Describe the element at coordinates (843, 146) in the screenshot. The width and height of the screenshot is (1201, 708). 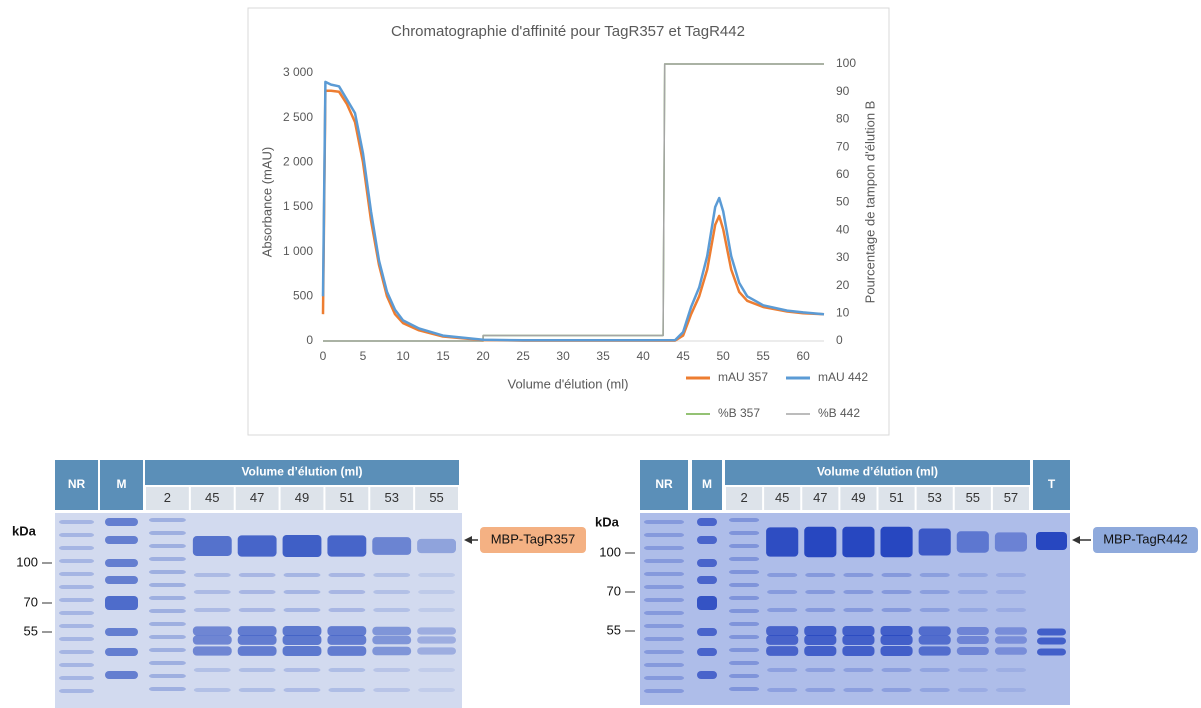
I see `y2-tick-label: 70` at that location.